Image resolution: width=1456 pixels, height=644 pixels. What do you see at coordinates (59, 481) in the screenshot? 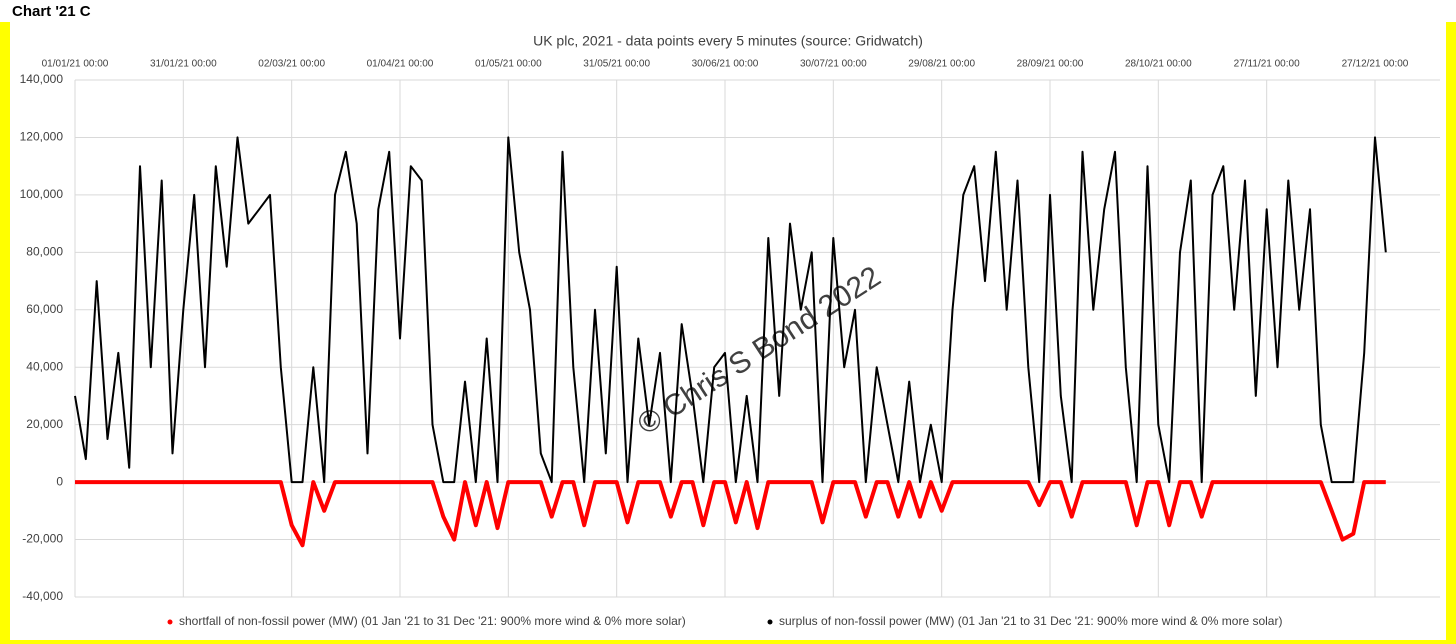
I see `y-tick-label: 0` at bounding box center [59, 481].